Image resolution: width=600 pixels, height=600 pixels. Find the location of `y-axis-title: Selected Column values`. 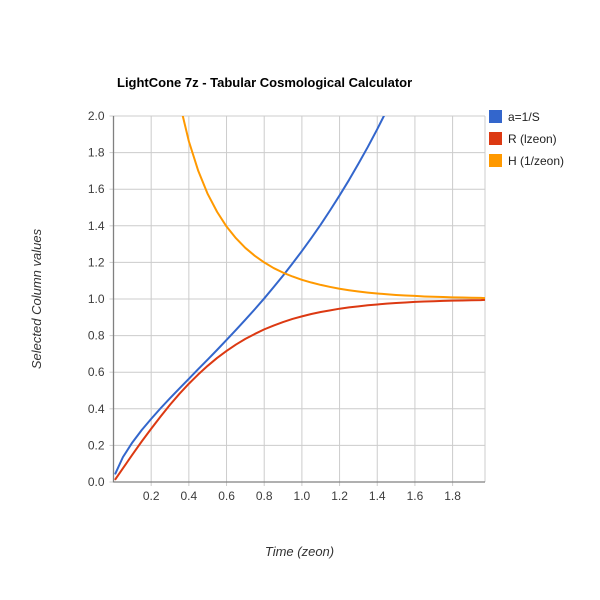

y-axis-title: Selected Column values is located at coordinates (36, 299).